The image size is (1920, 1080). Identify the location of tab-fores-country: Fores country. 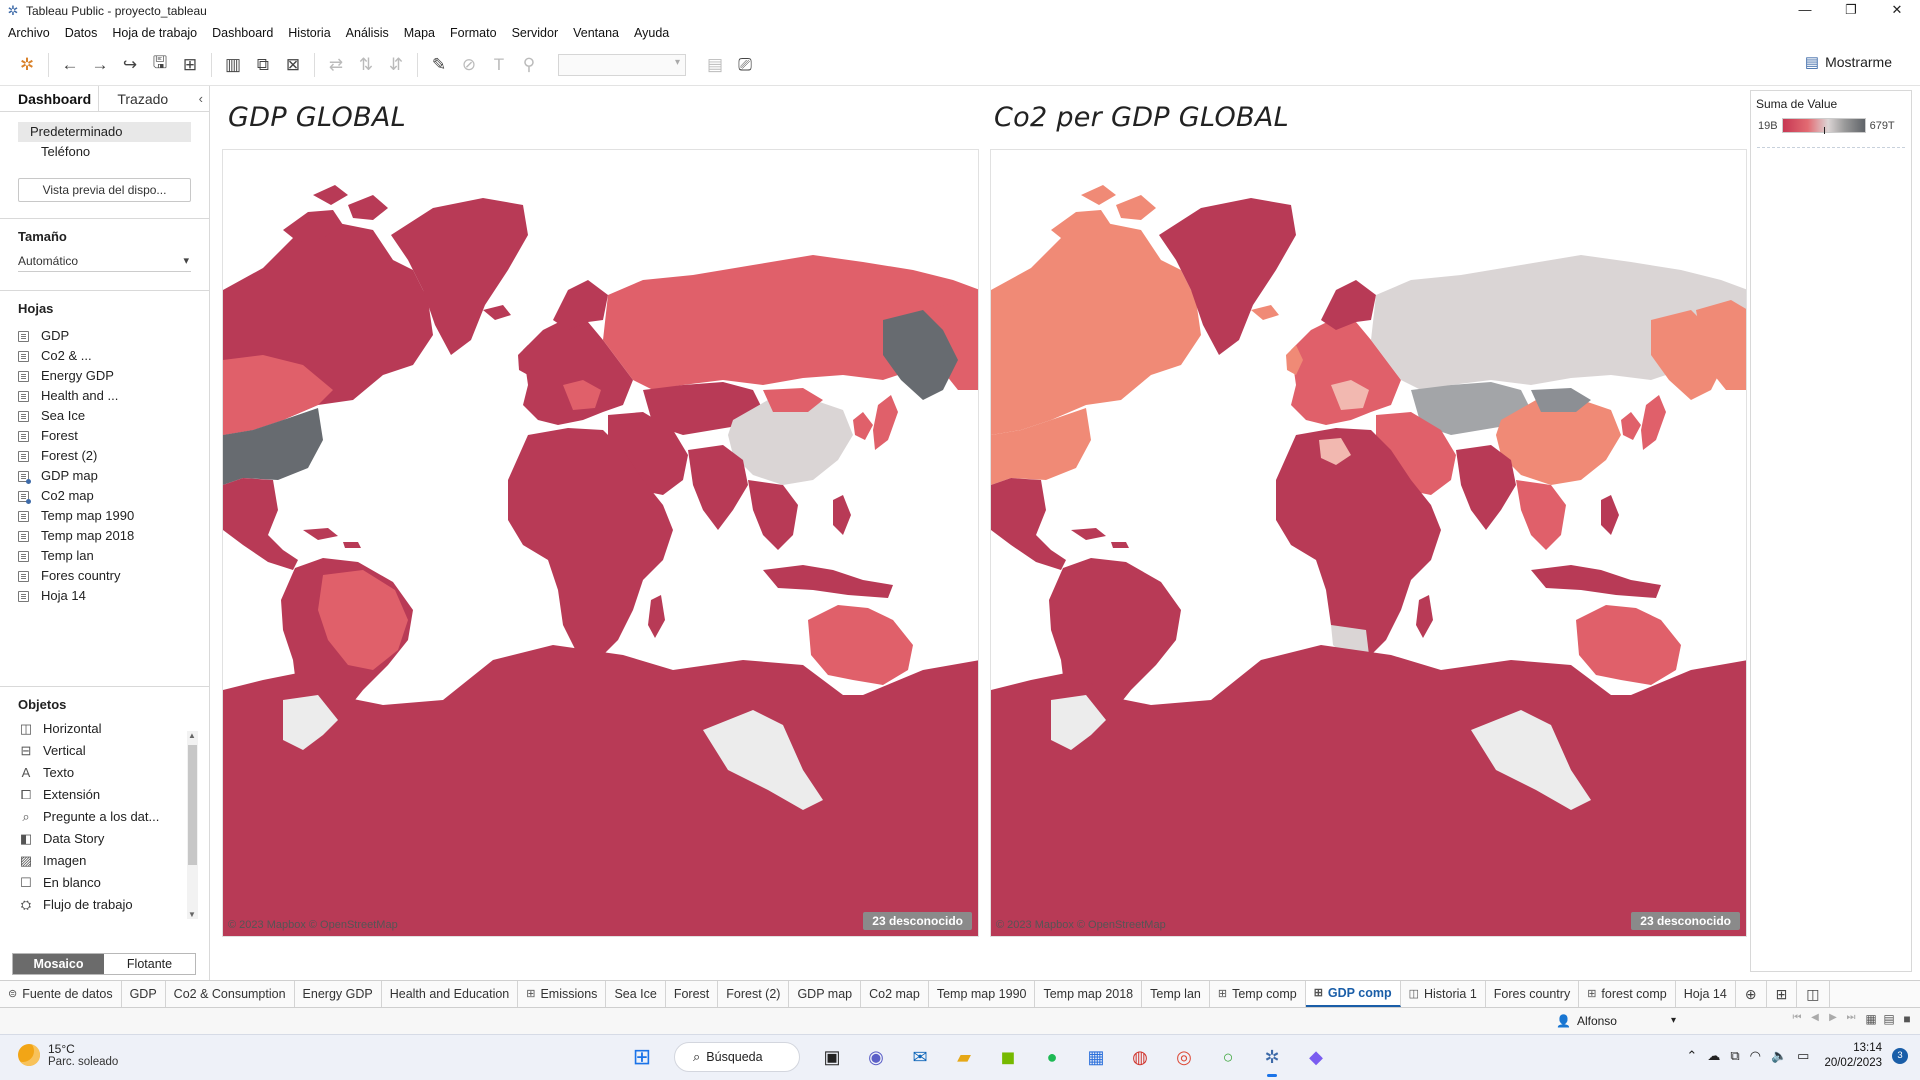
(1533, 994).